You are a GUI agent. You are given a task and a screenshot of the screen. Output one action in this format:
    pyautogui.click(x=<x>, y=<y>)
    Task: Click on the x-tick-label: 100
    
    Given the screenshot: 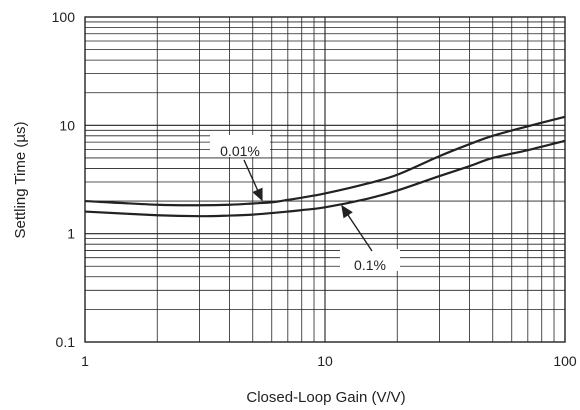 What is the action you would take?
    pyautogui.click(x=565, y=361)
    